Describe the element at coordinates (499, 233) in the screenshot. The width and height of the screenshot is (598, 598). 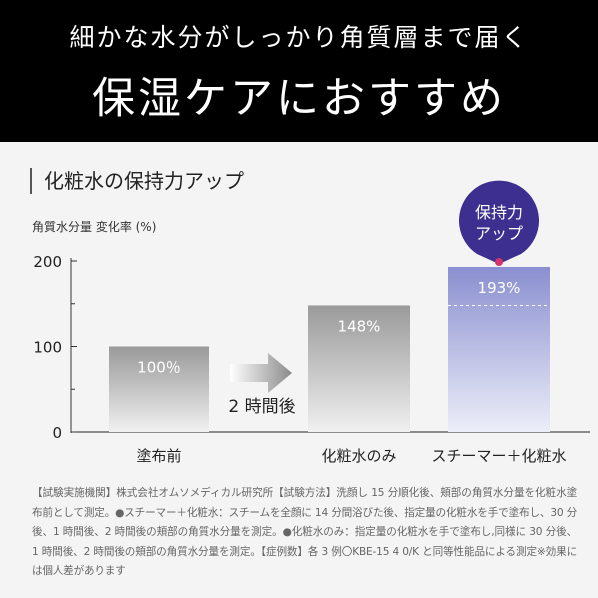
I see `callout-line2: アップ` at that location.